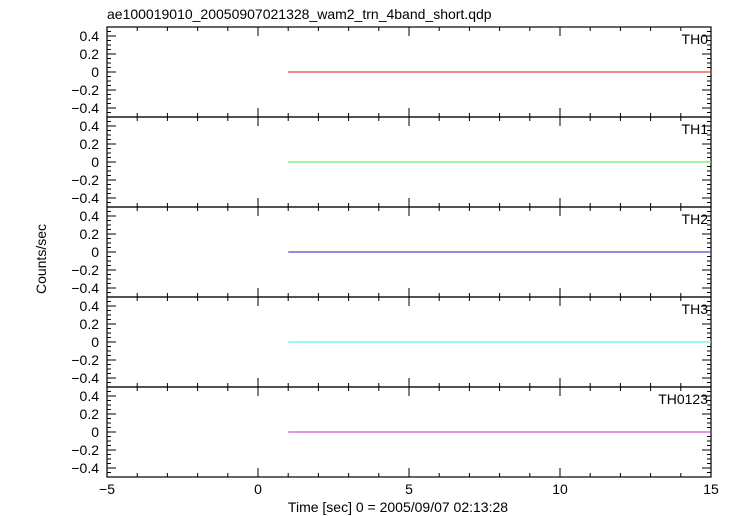  What do you see at coordinates (695, 129) in the screenshot?
I see `panel-label: TH1` at bounding box center [695, 129].